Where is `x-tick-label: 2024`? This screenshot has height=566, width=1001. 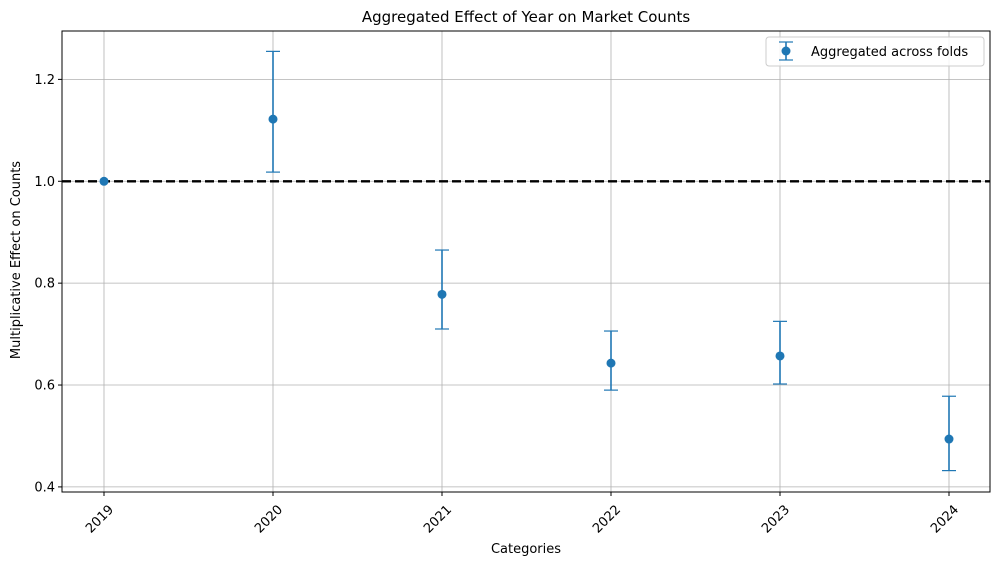
x-tick-label: 2024 is located at coordinates (945, 519).